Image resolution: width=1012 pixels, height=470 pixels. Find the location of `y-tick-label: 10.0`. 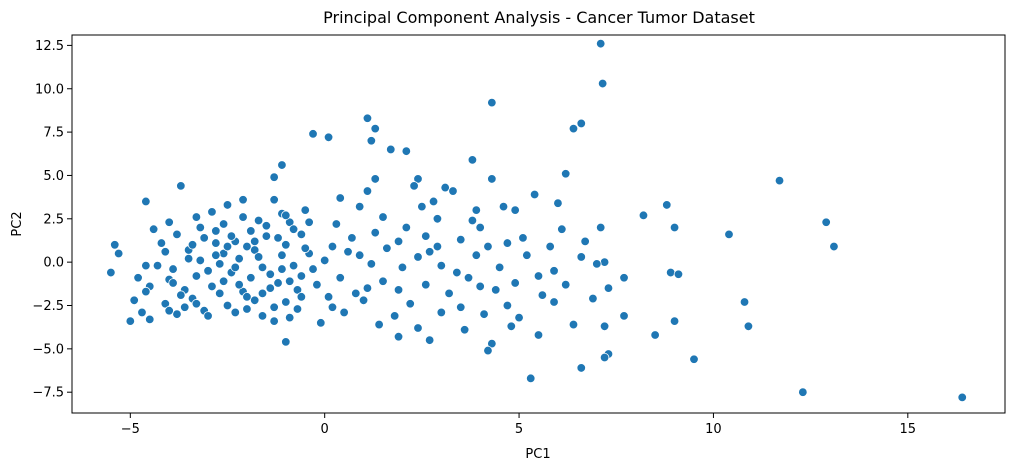

y-tick-label: 10.0 is located at coordinates (49, 89).